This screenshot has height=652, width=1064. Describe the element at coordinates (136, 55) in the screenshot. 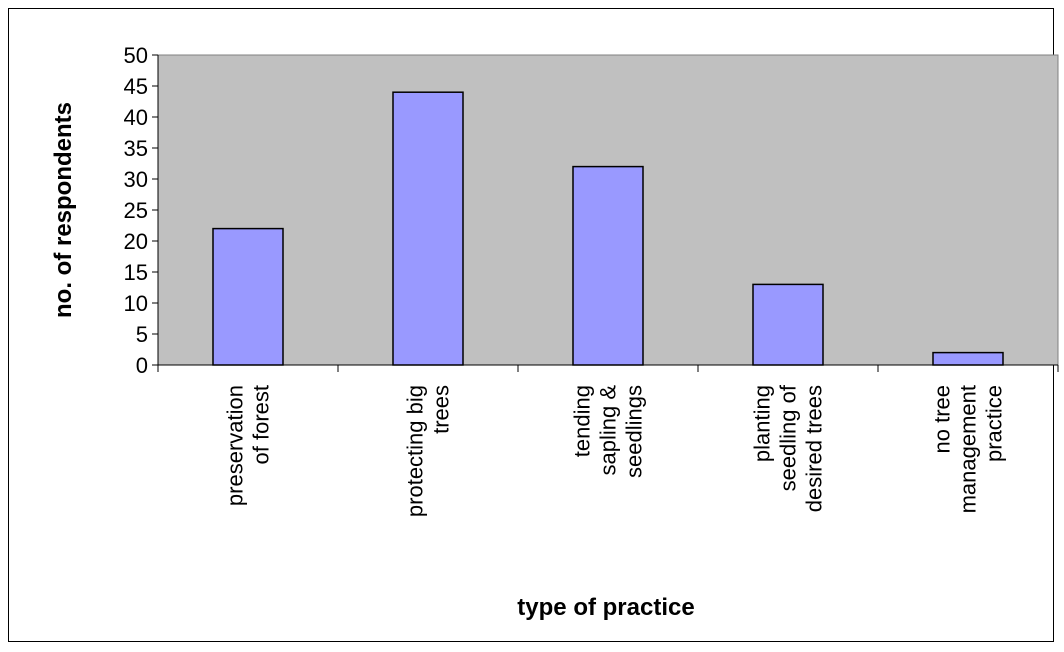

I see `y-tick-label: 50` at that location.